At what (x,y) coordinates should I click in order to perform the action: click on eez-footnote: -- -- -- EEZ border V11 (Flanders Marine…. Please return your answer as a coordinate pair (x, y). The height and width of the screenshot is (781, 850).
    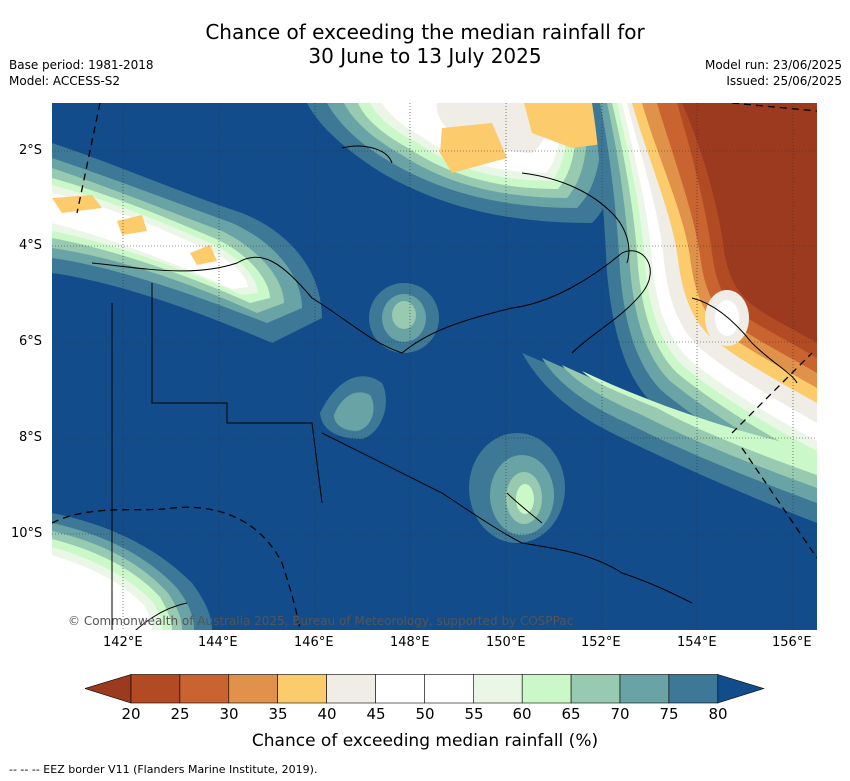
    Looking at the image, I should click on (163, 769).